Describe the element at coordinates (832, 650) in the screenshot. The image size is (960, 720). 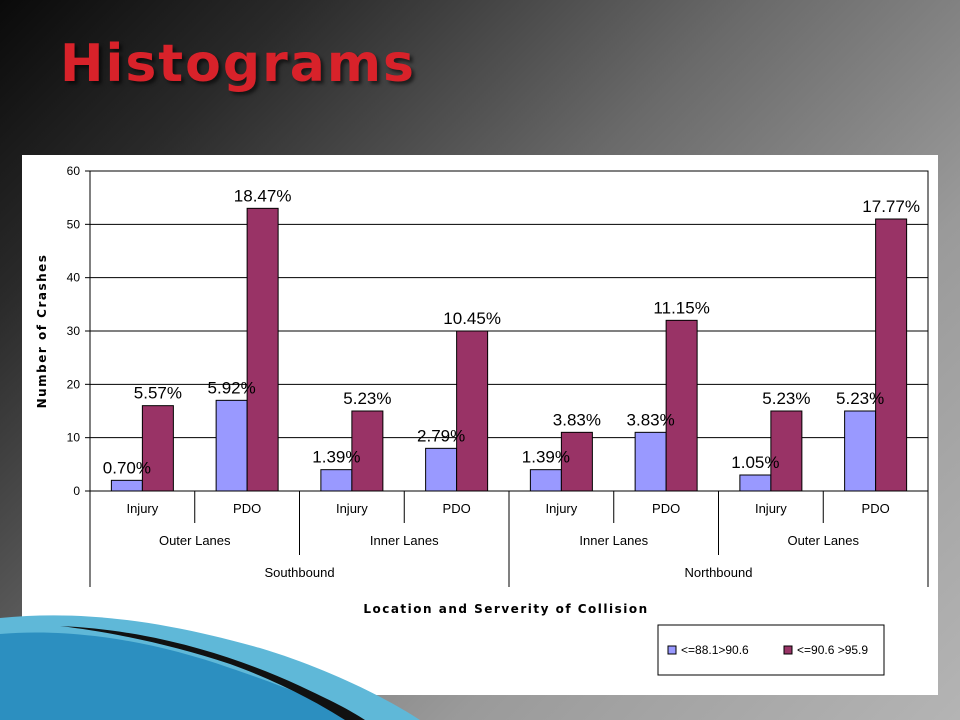
I see `legend-entry: <=90.6 >95.9` at that location.